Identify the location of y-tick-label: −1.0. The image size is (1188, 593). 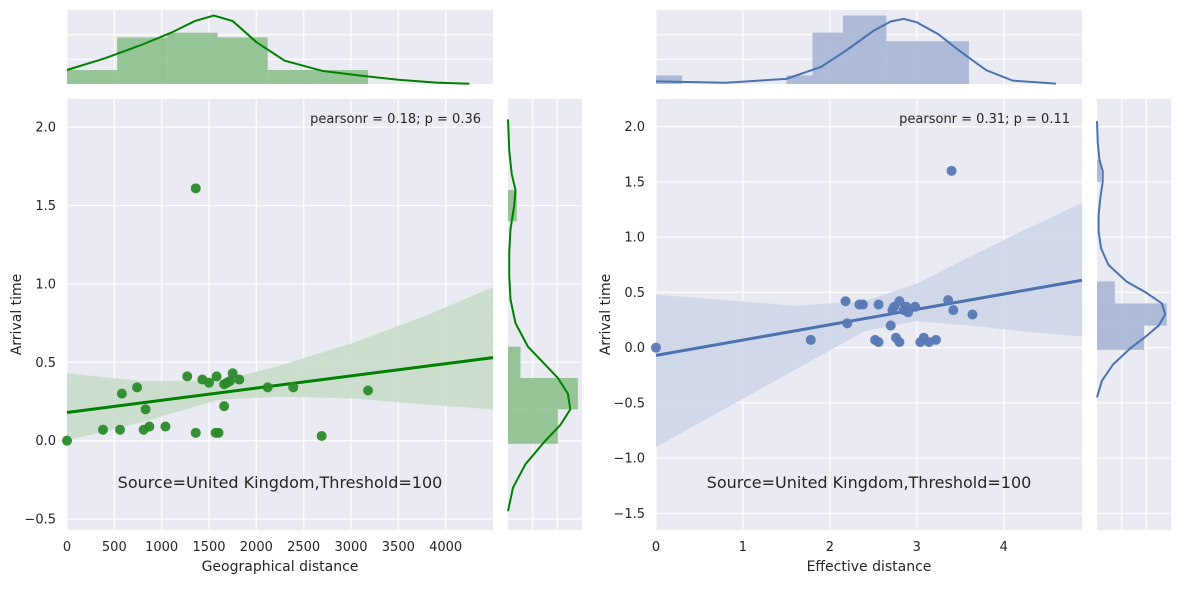
(629, 459).